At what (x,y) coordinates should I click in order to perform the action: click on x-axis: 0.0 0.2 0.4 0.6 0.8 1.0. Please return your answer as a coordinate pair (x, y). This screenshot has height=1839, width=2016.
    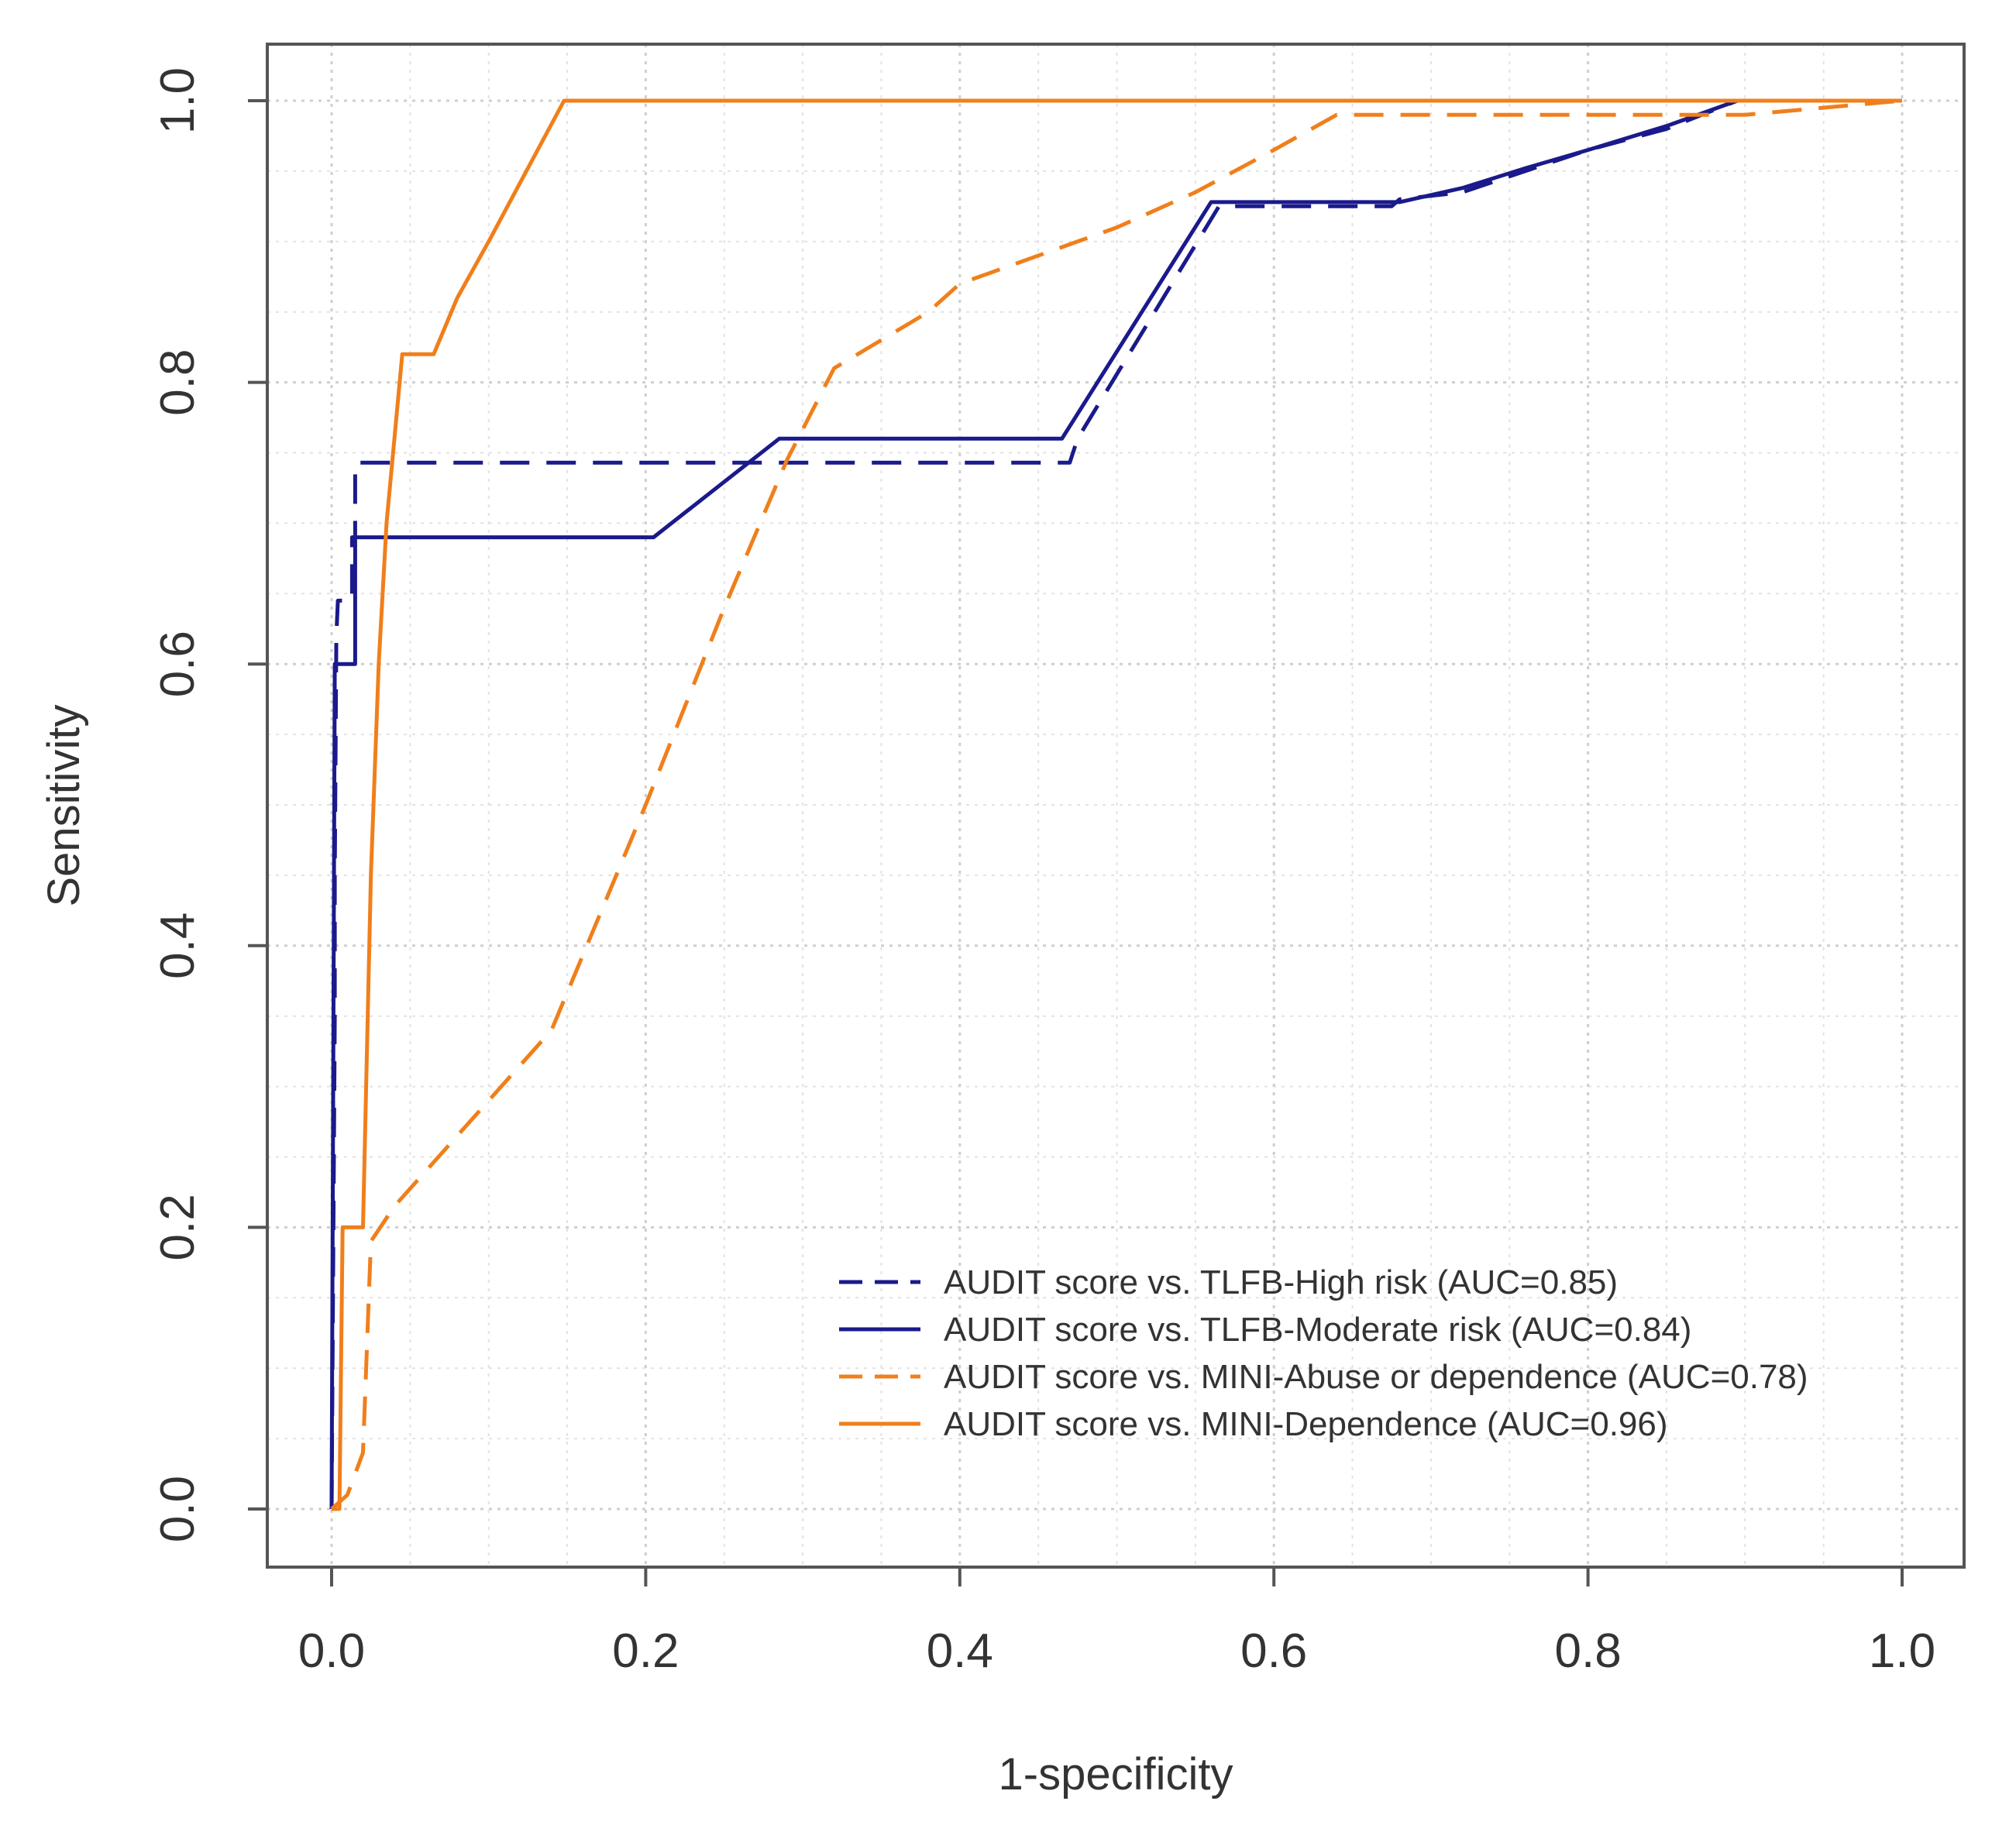
    Looking at the image, I should click on (1117, 1622).